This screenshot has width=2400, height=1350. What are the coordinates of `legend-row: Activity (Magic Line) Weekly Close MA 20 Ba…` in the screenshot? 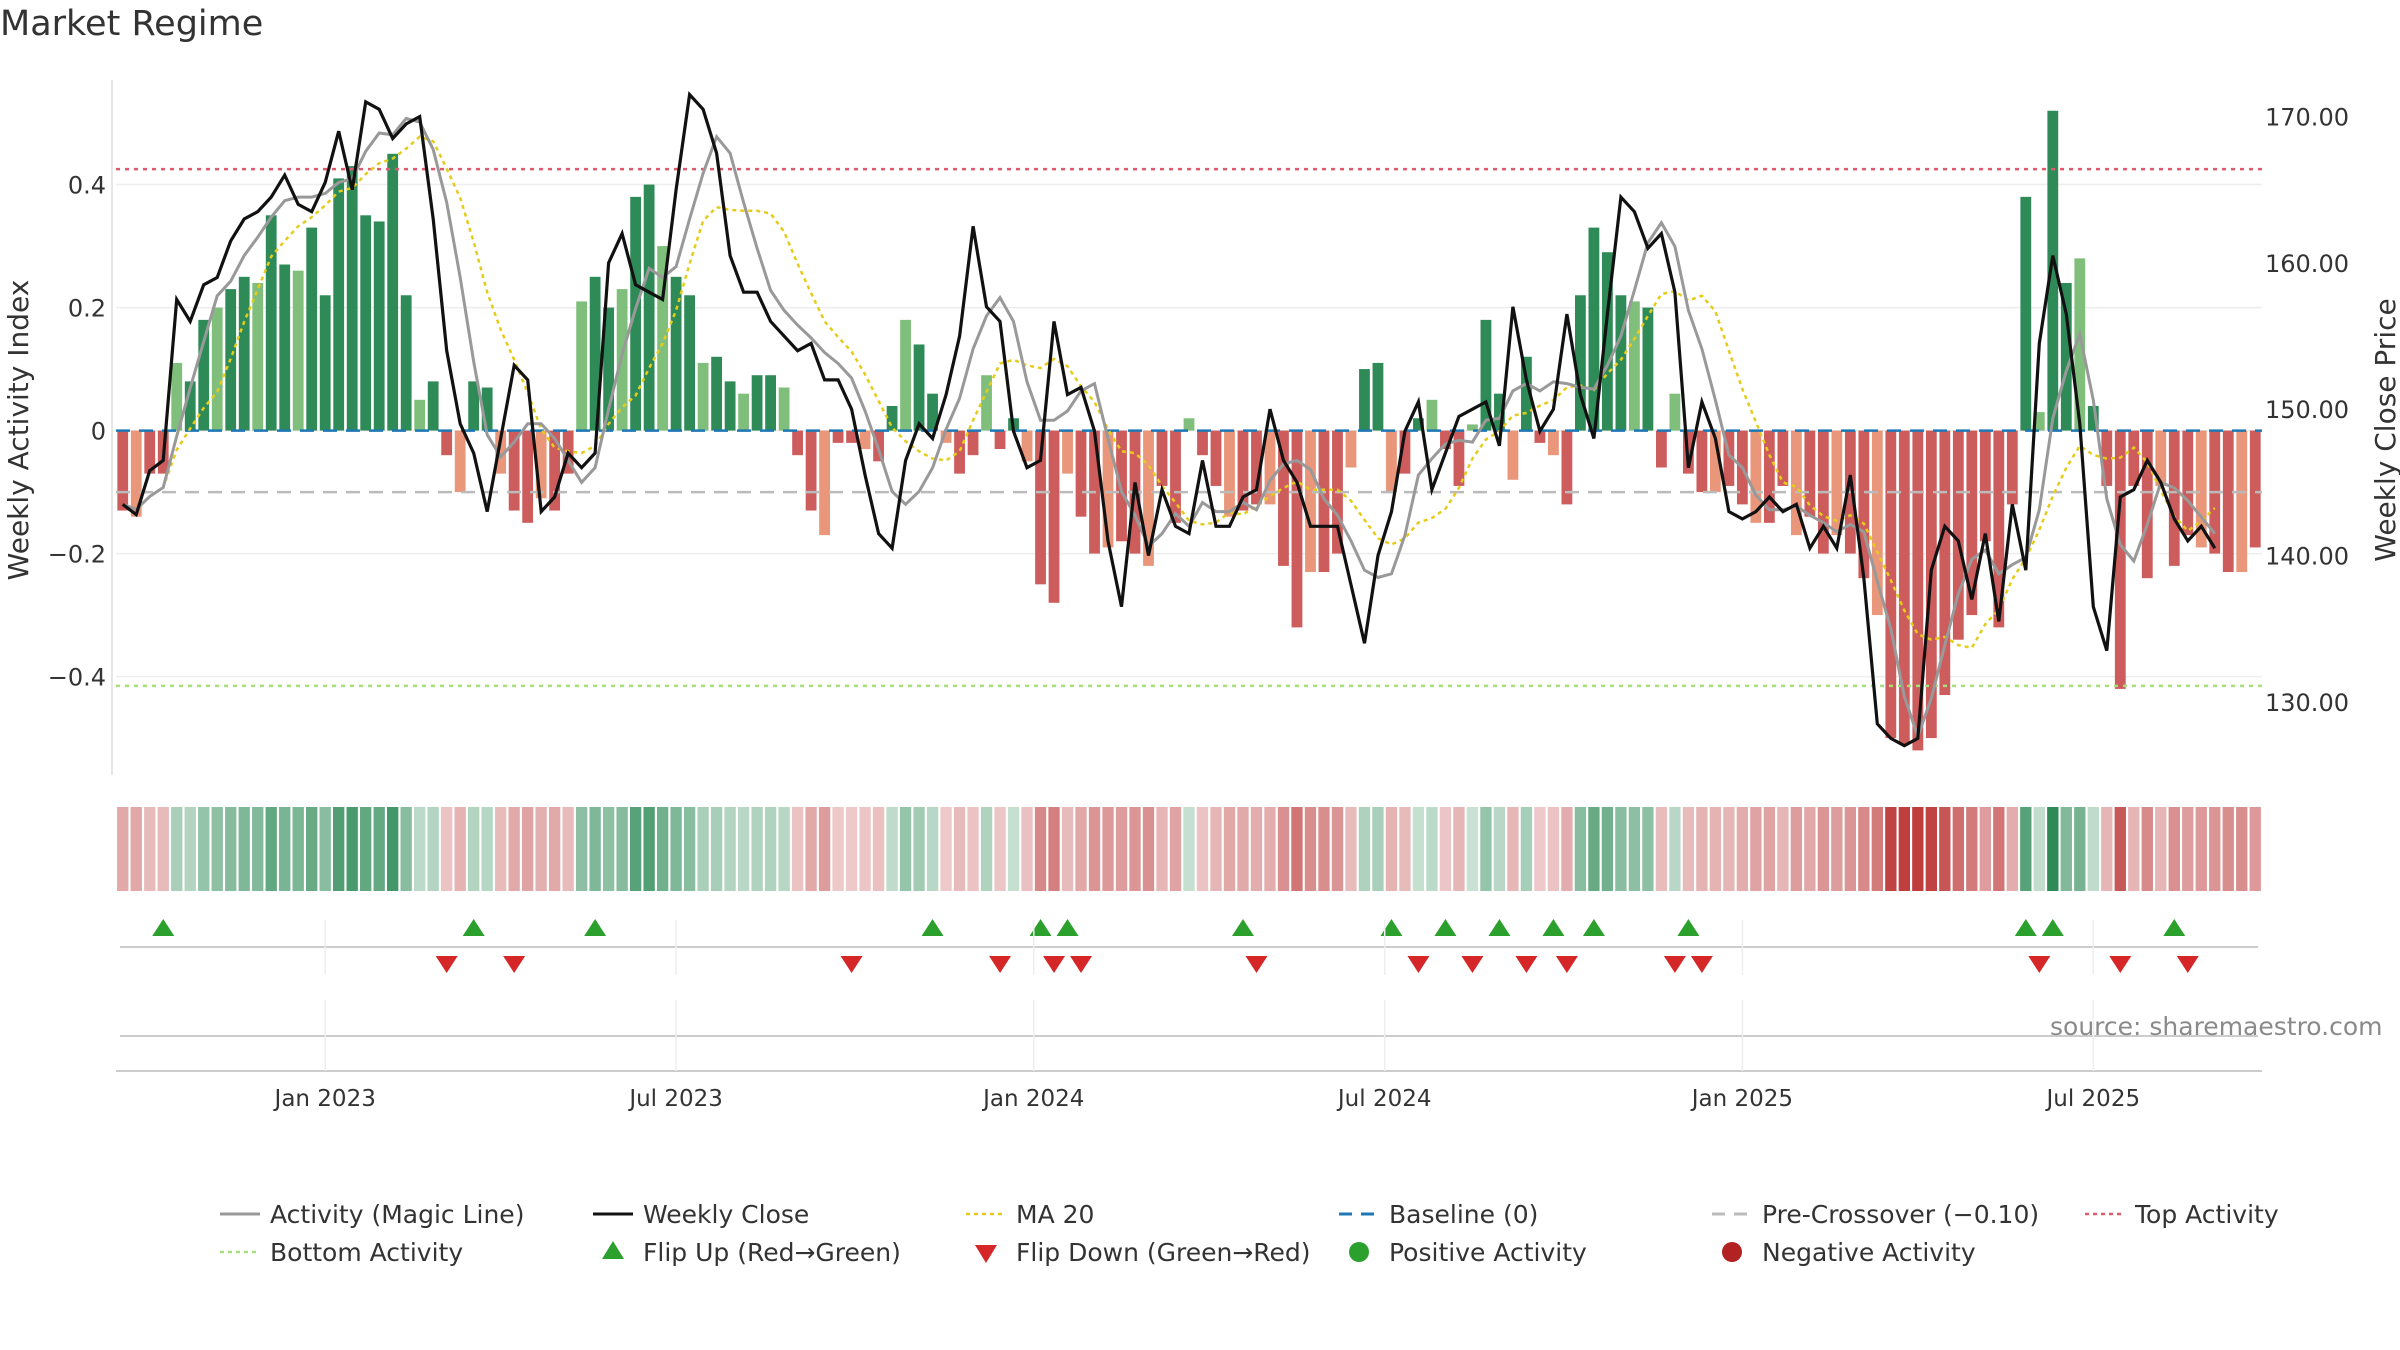 It's located at (1300, 1214).